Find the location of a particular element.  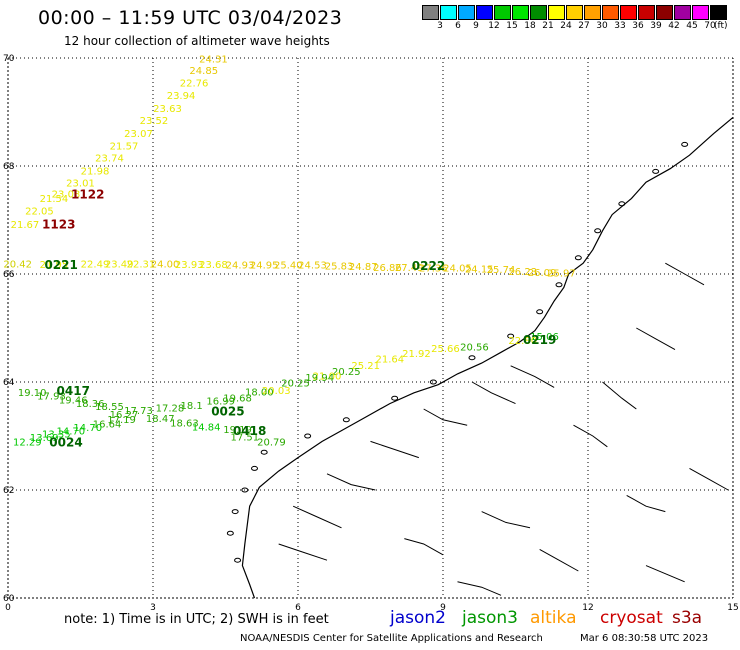

colorbar-label: 45 is located at coordinates (692, 26).